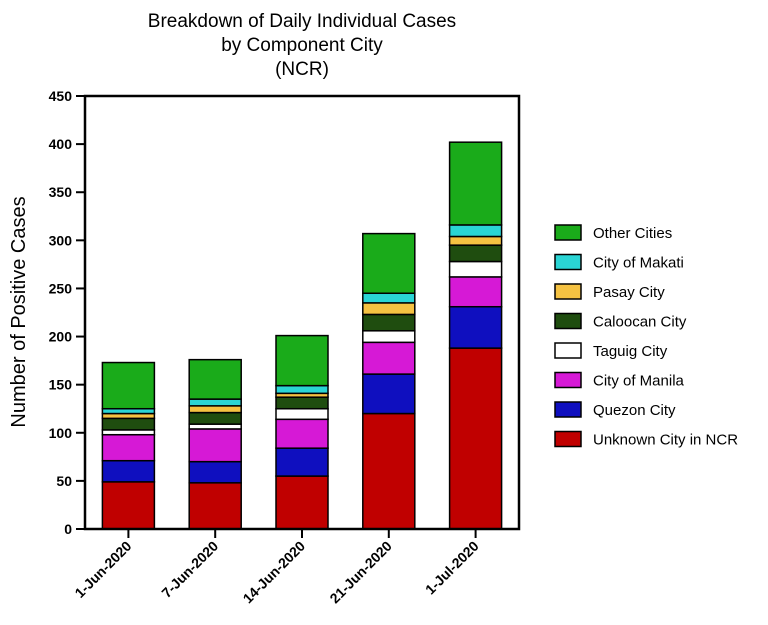 Image resolution: width=768 pixels, height=625 pixels. I want to click on legend-label: Unknown City in NCR, so click(665, 440).